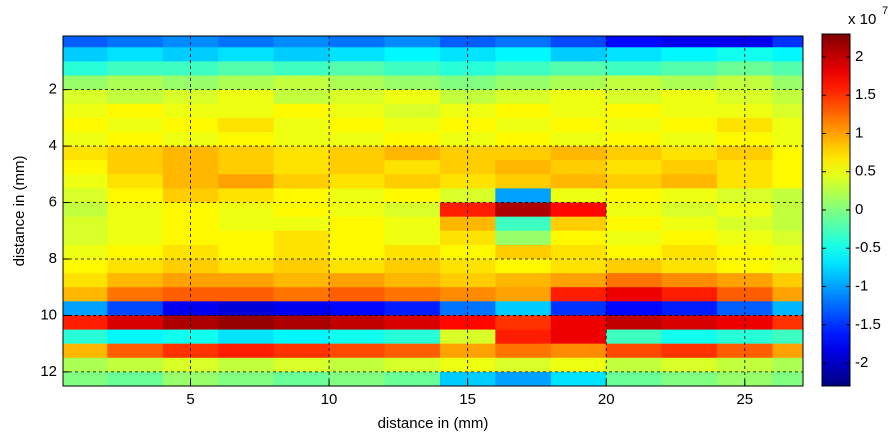  Describe the element at coordinates (53, 89) in the screenshot. I see `y-tick-label: 2` at that location.